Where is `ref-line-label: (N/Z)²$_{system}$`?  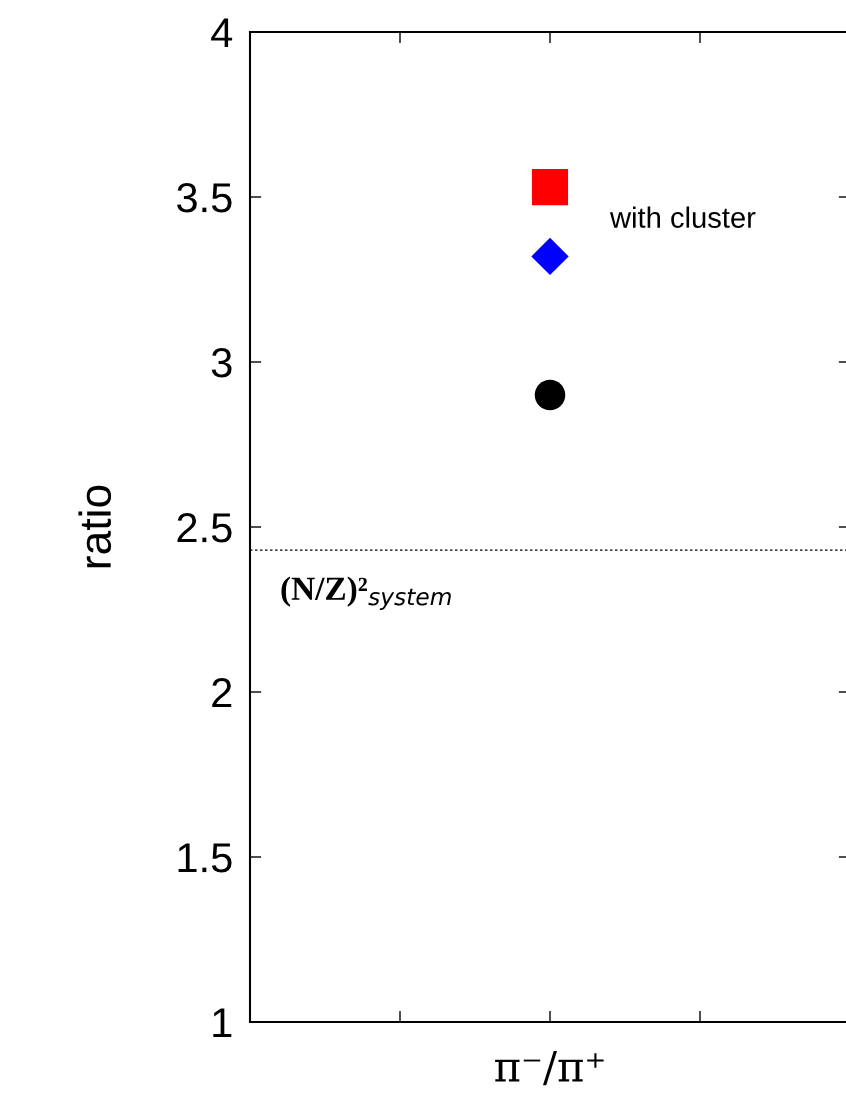 ref-line-label: (N/Z)²$_{system}$ is located at coordinates (366, 593).